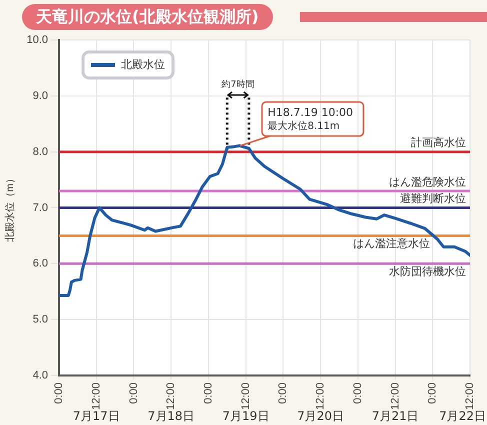  Describe the element at coordinates (246, 416) in the screenshot. I see `text: 7月19日` at that location.